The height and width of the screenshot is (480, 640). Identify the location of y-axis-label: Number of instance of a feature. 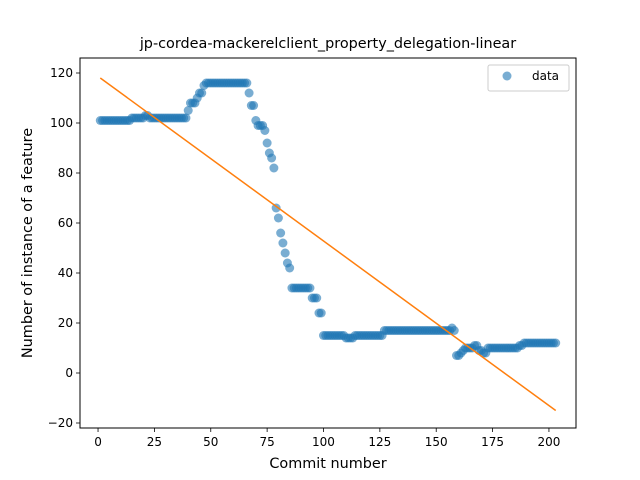
(28, 243).